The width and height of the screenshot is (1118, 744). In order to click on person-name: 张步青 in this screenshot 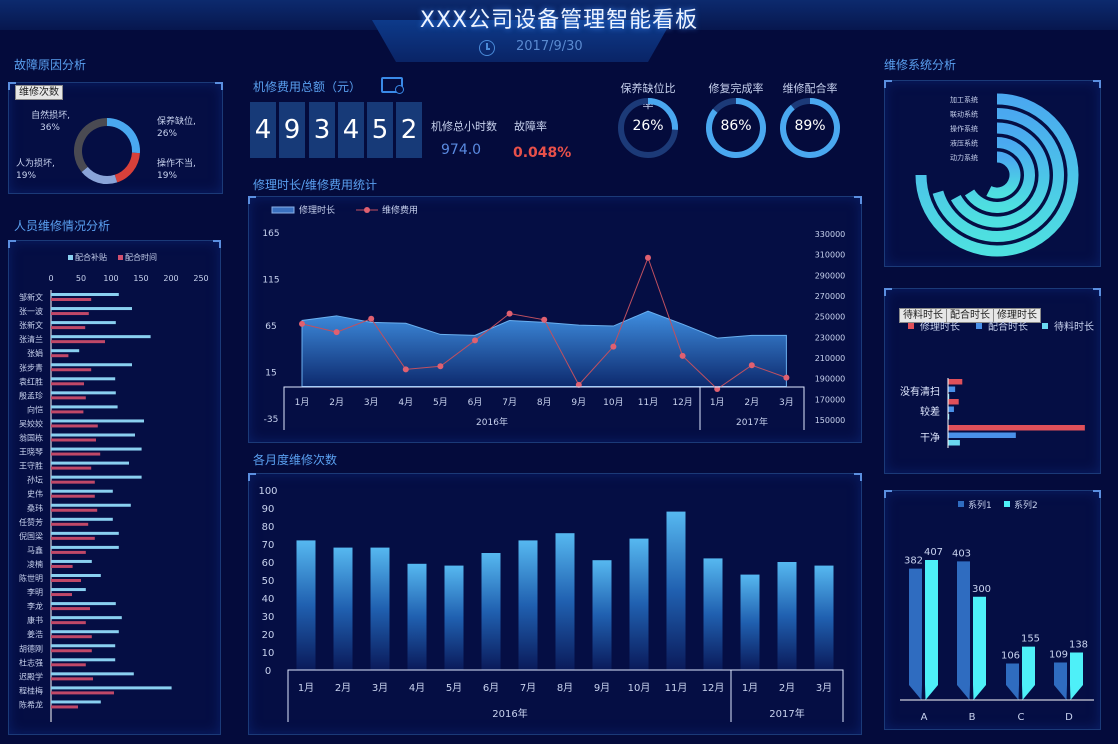, I will do `click(31, 367)`.